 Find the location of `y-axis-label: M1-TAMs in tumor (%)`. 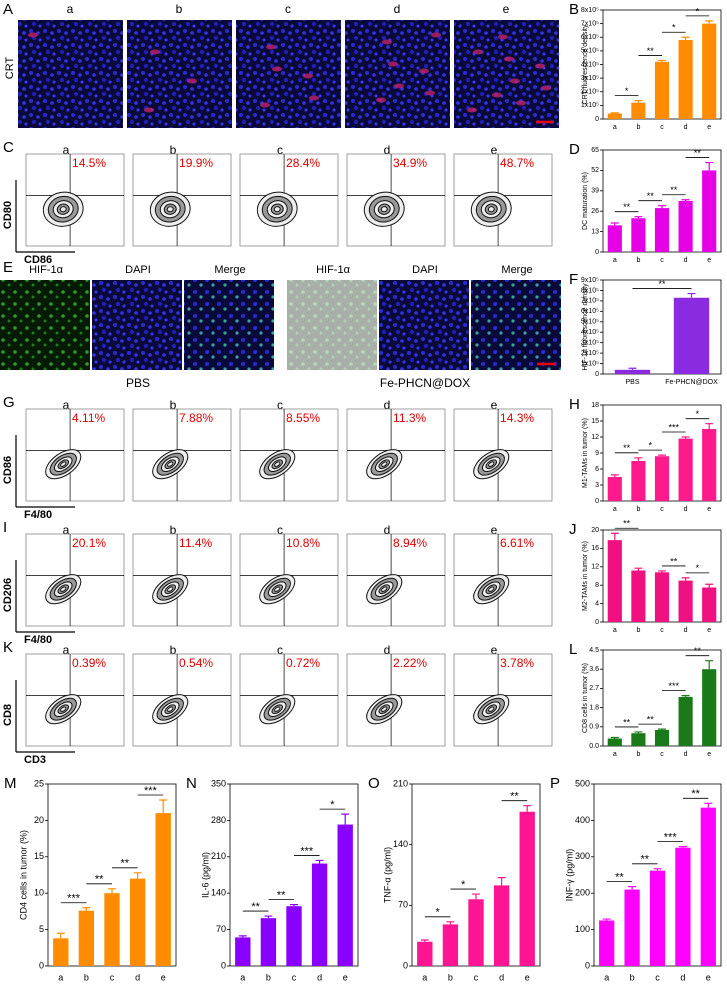

y-axis-label: M1-TAMs in tumor (%) is located at coordinates (585, 453).